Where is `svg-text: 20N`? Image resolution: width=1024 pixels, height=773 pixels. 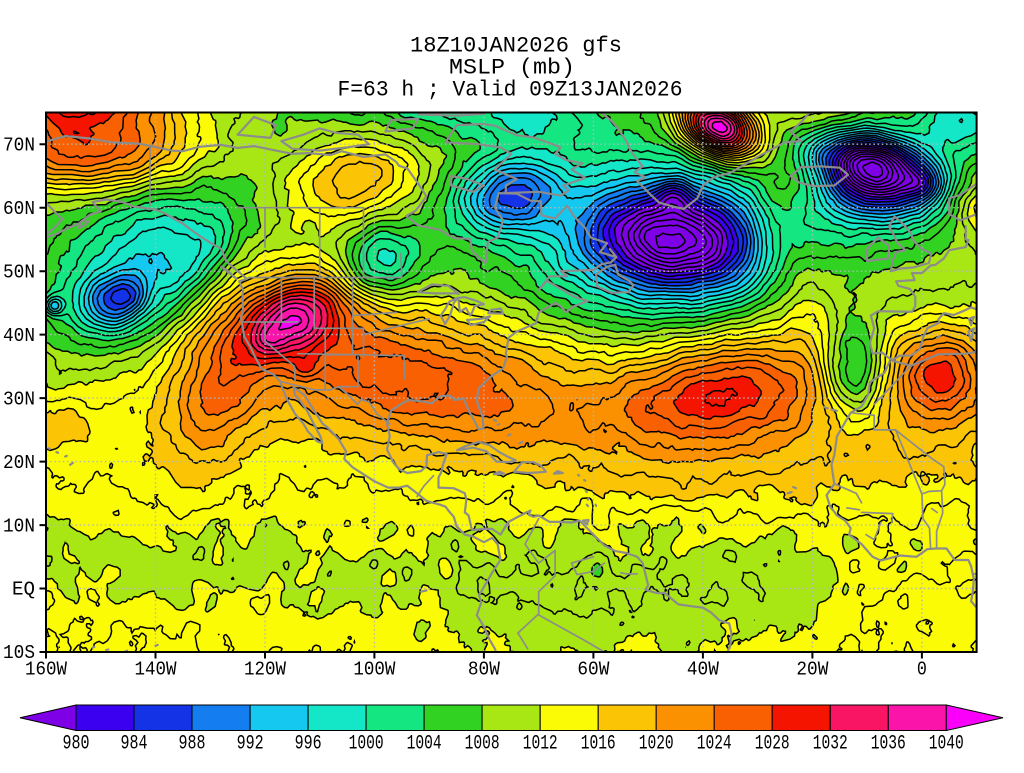
svg-text: 20N is located at coordinates (19, 463).